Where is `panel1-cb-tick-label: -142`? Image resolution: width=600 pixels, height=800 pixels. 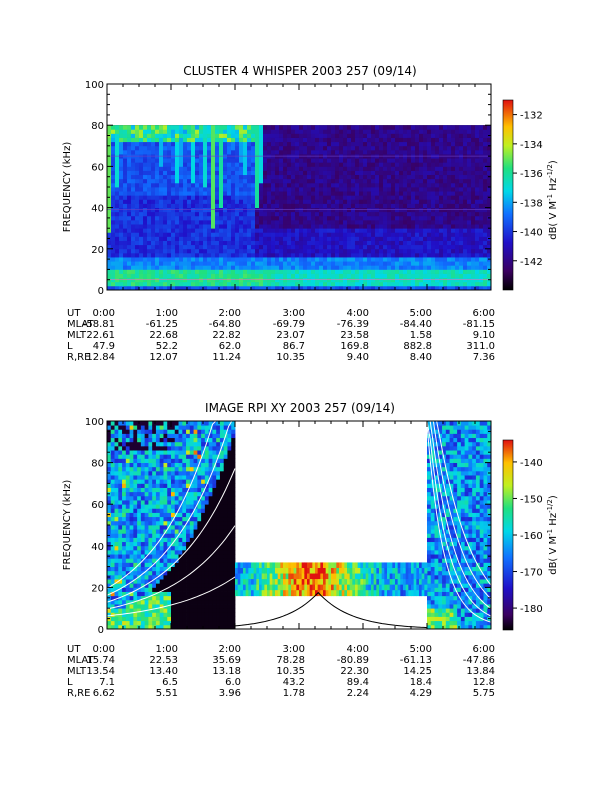
panel1-cb-tick-label: -142 is located at coordinates (531, 262).